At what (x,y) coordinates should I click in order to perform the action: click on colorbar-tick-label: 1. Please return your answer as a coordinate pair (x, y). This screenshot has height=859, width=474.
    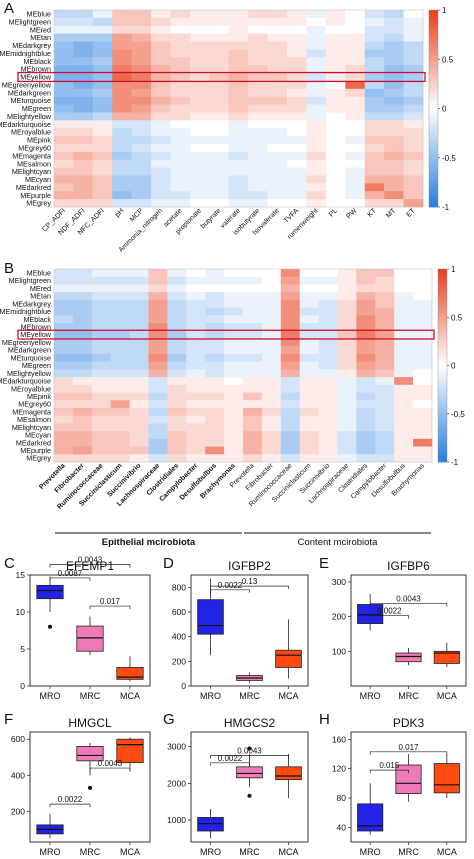
    Looking at the image, I should click on (453, 269).